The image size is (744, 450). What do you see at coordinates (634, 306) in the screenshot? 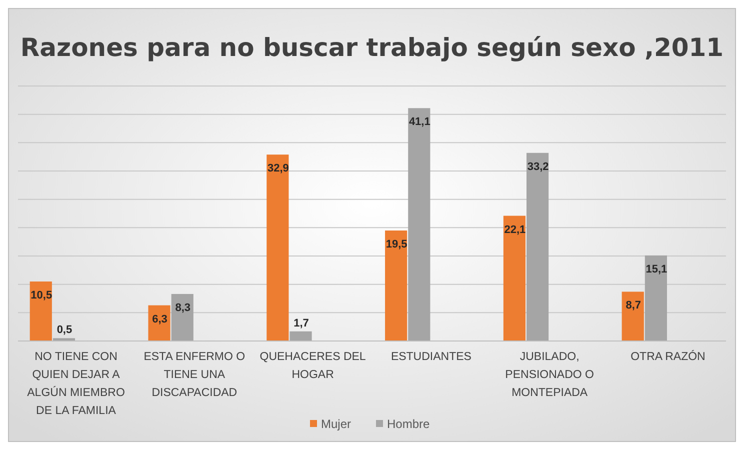
I see `data-label: 8,7` at bounding box center [634, 306].